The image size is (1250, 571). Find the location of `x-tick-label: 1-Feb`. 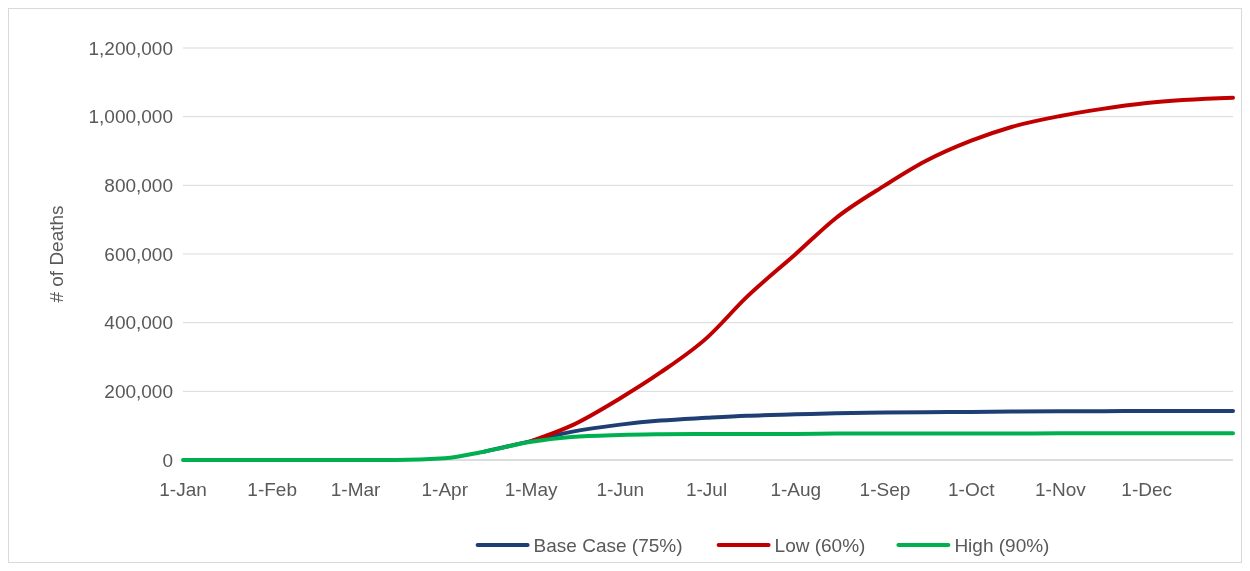

x-tick-label: 1-Feb is located at coordinates (272, 489).